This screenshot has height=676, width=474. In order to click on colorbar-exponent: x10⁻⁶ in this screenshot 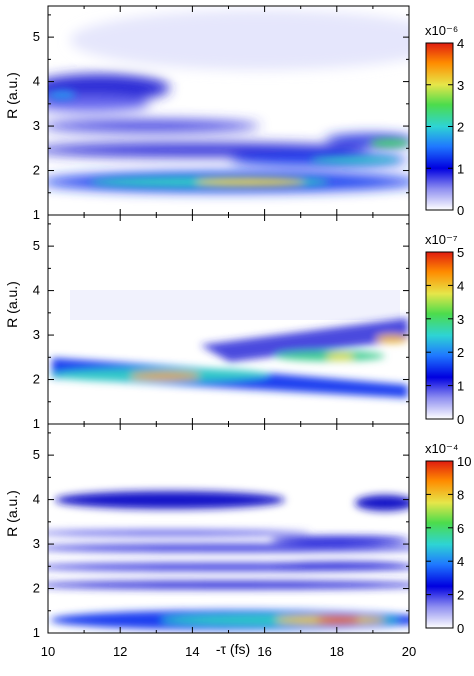, I will do `click(441, 30)`.